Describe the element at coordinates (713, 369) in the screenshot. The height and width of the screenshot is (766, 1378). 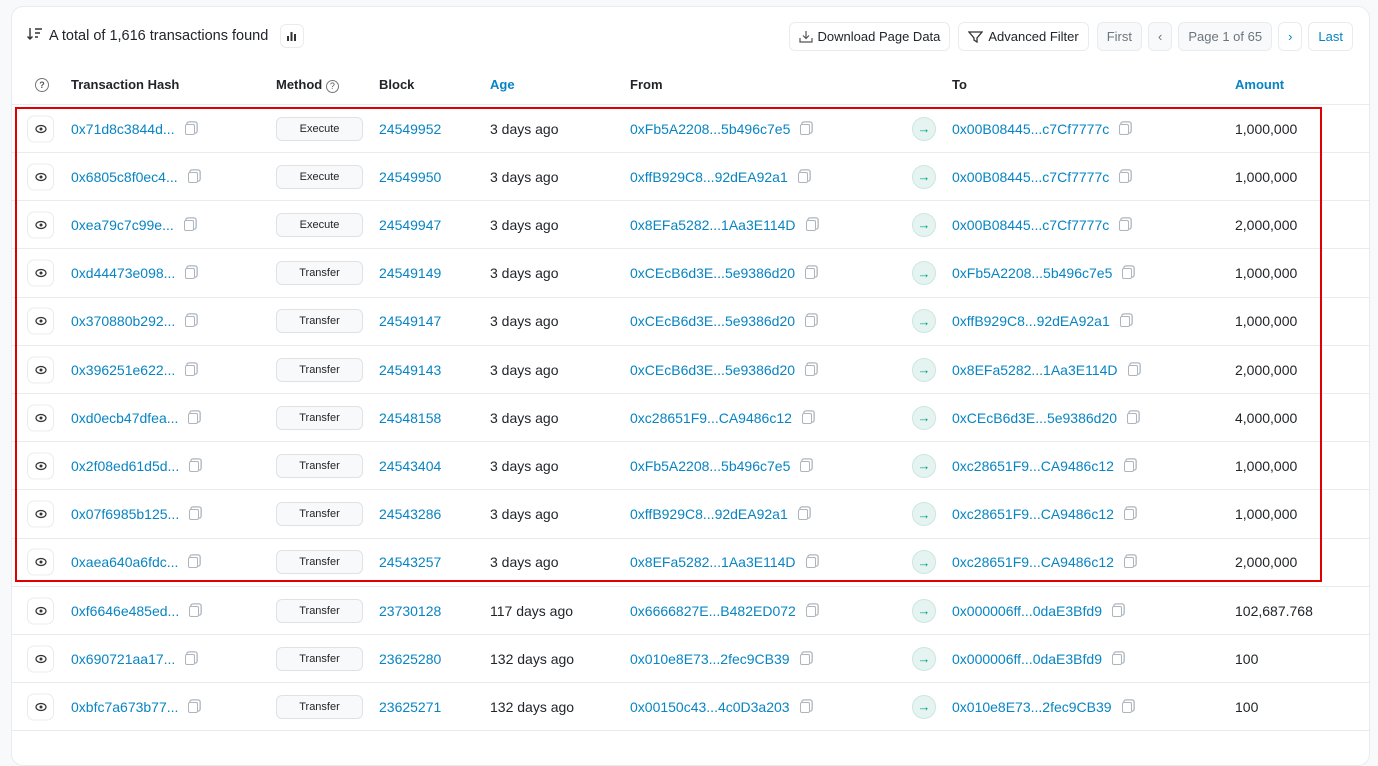
I see `from-address-link: 0xCEcB6d3E...5e9386d20` at that location.